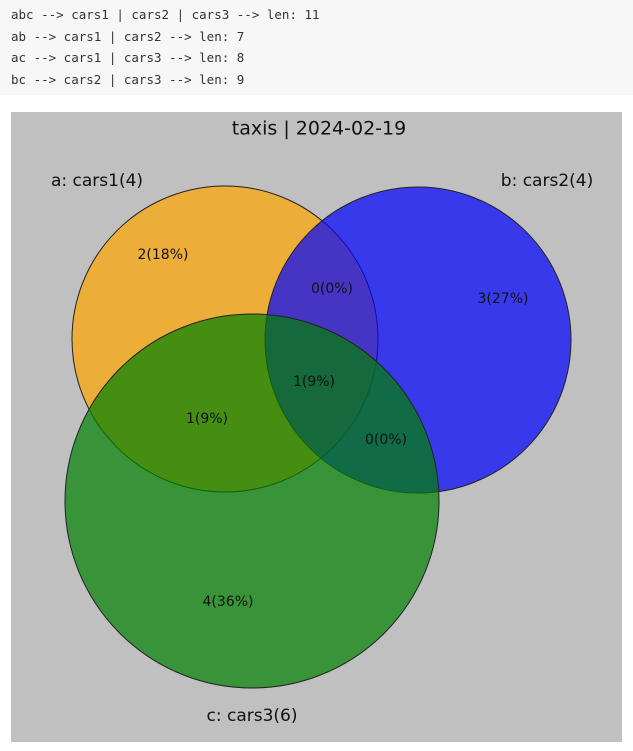 The height and width of the screenshot is (751, 633). Describe the element at coordinates (319, 129) in the screenshot. I see `chart-title: taxis | 2024-02-19` at that location.